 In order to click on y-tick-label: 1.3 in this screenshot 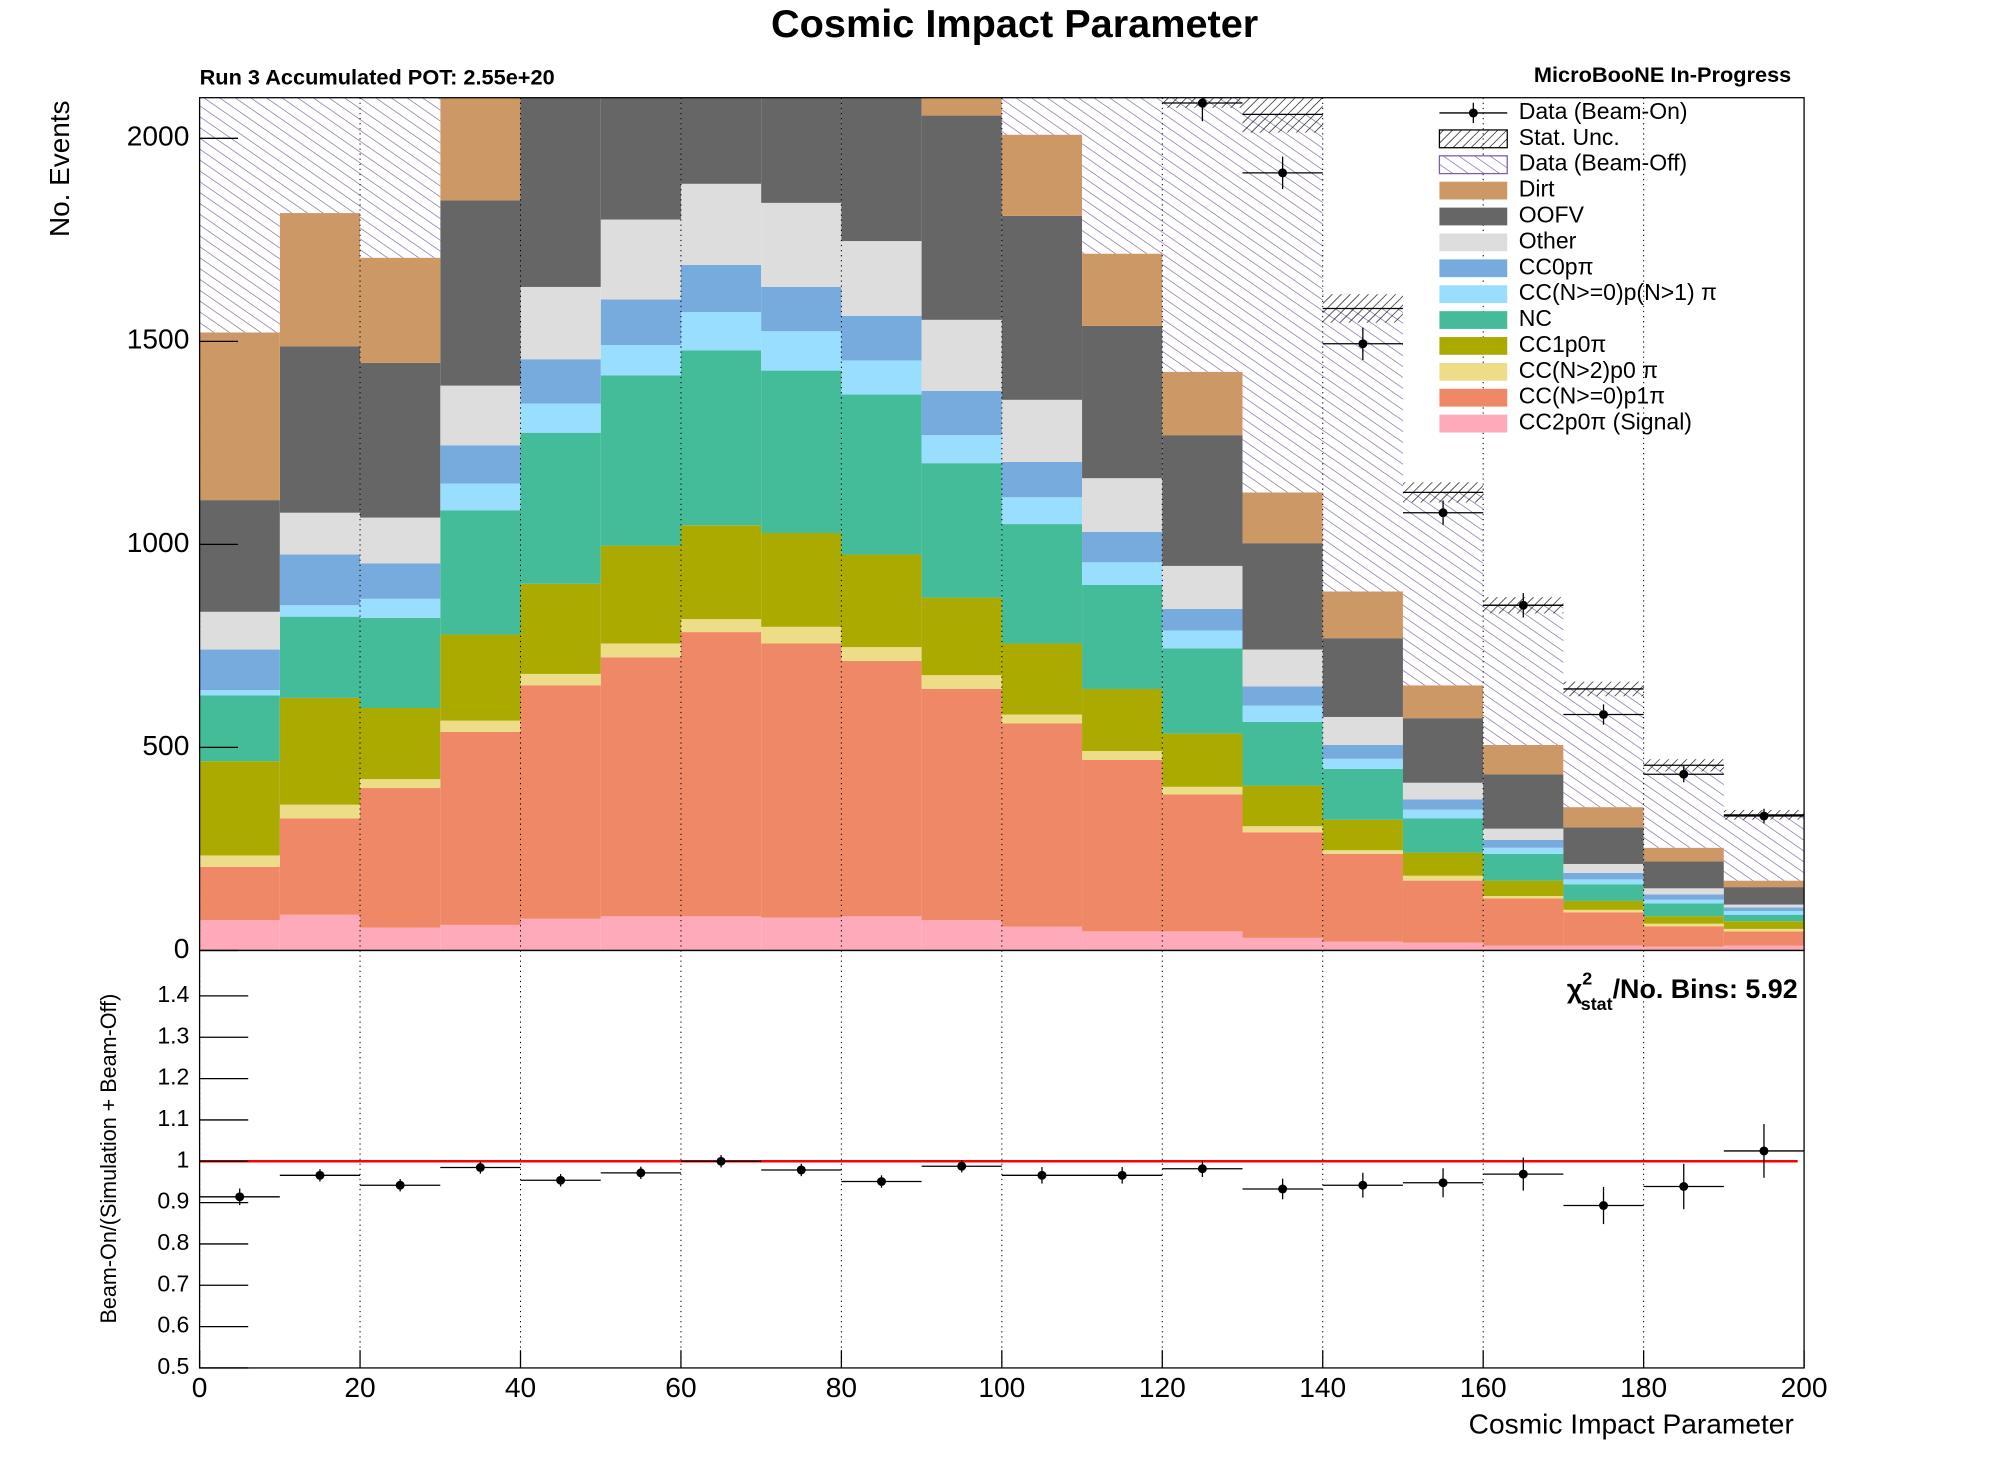, I will do `click(173, 1035)`.